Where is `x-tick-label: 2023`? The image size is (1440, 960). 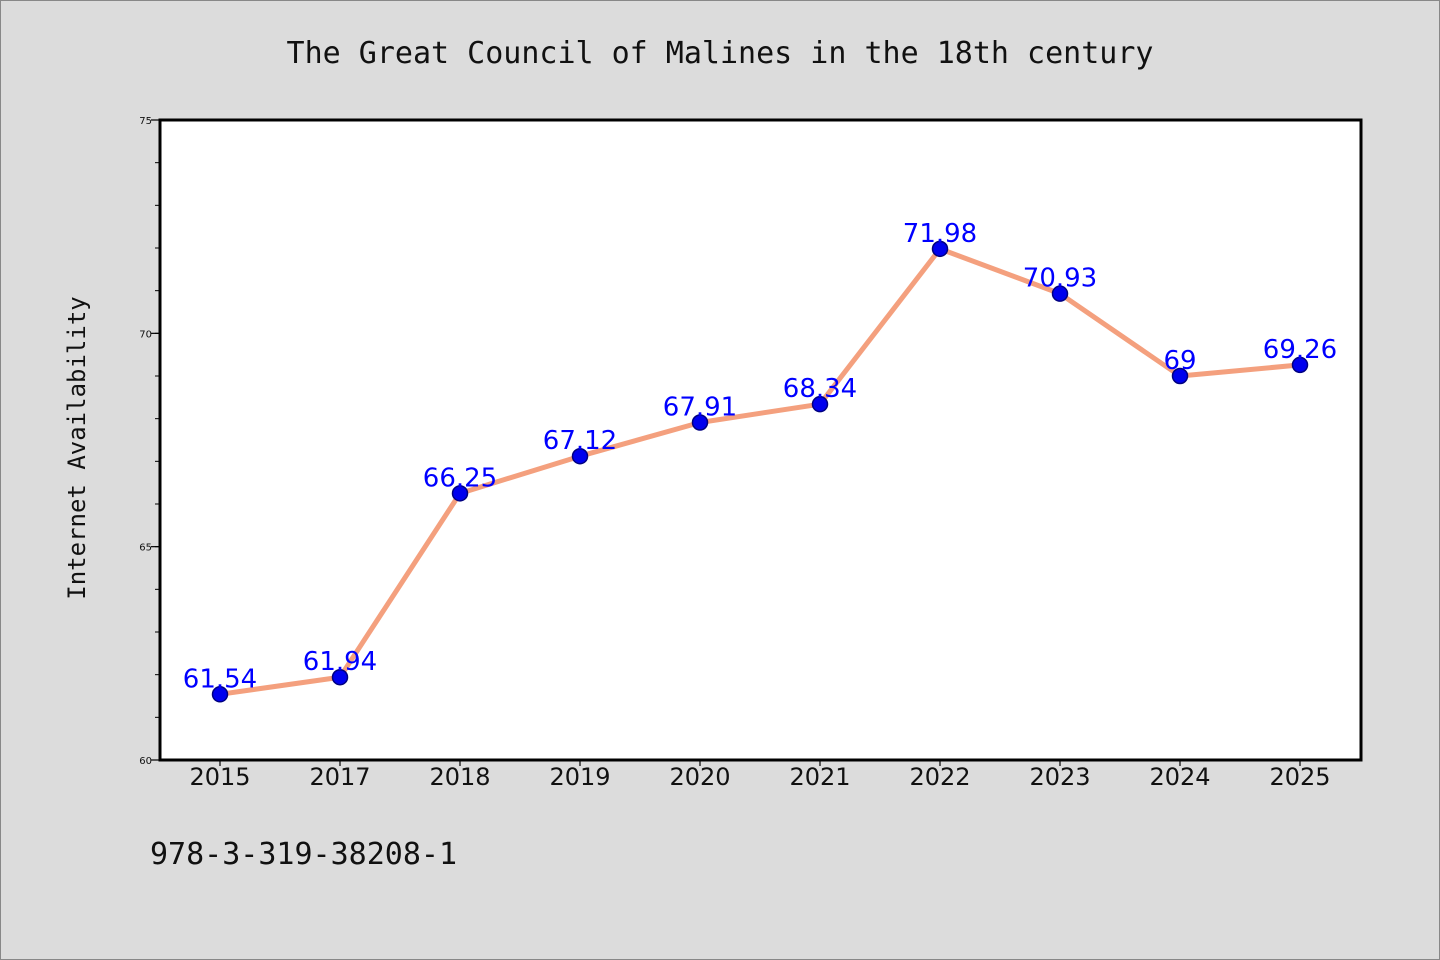 x-tick-label: 2023 is located at coordinates (1059, 777).